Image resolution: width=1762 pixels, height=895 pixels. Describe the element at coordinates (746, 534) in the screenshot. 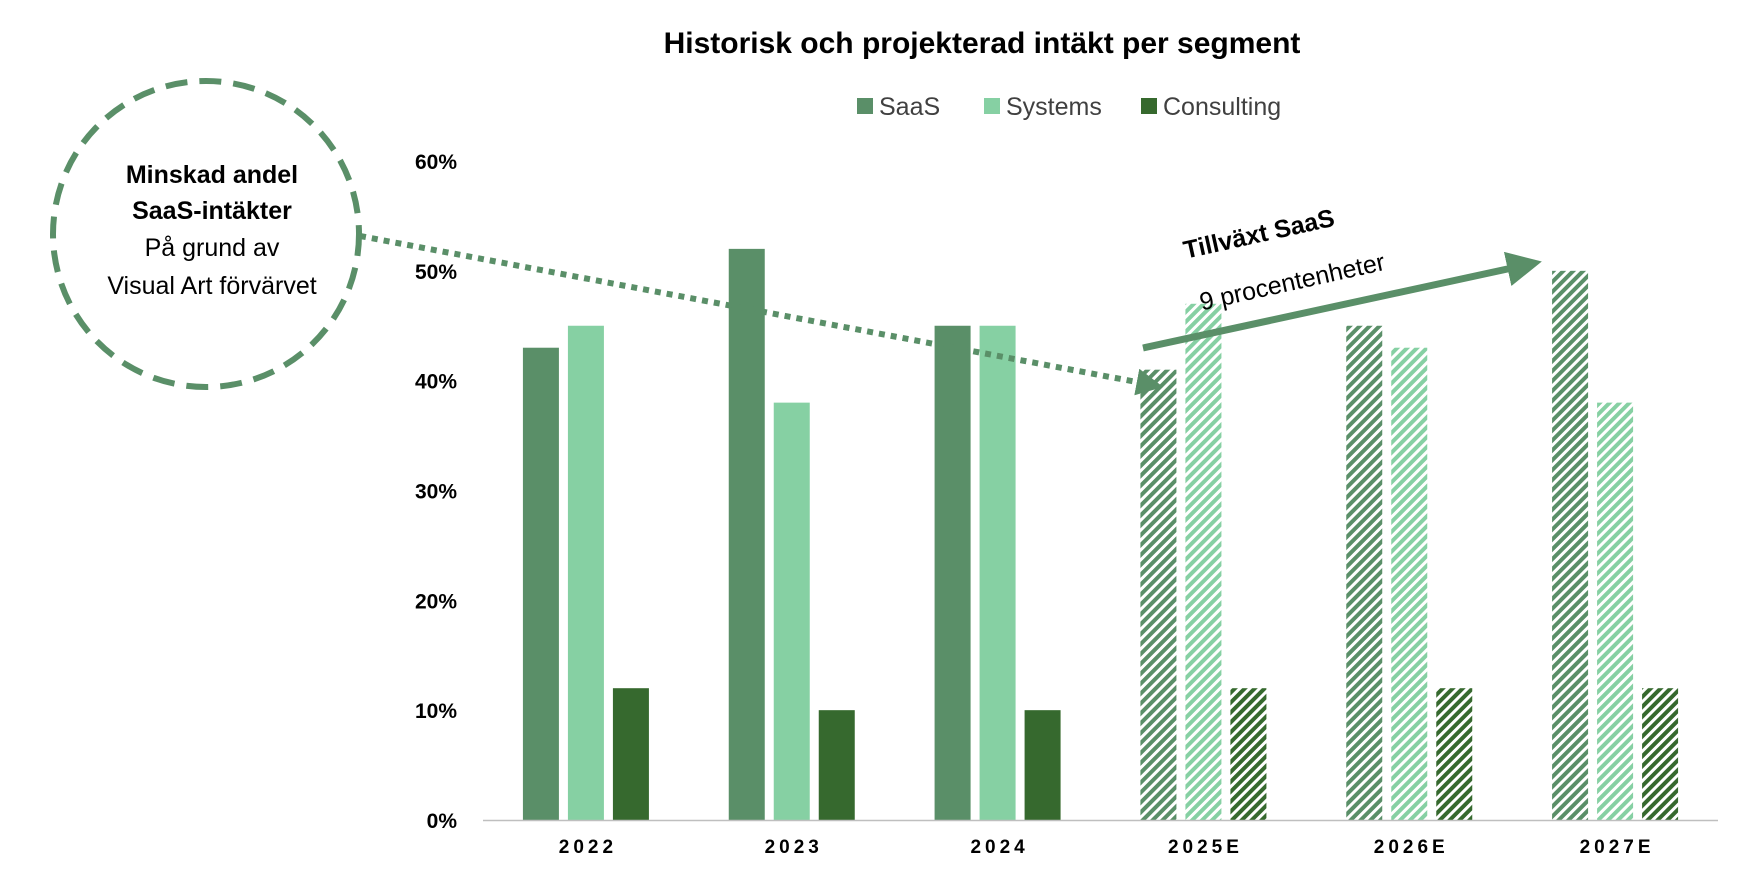

I see `bar-saas-2023` at that location.